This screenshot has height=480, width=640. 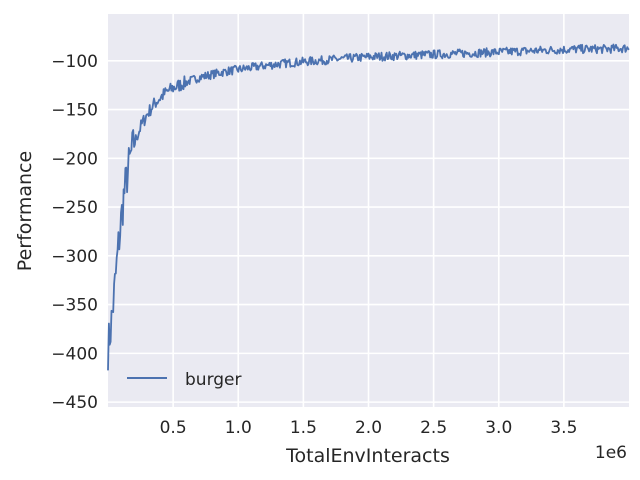 What do you see at coordinates (74, 403) in the screenshot?
I see `y-tick-label: −450` at bounding box center [74, 403].